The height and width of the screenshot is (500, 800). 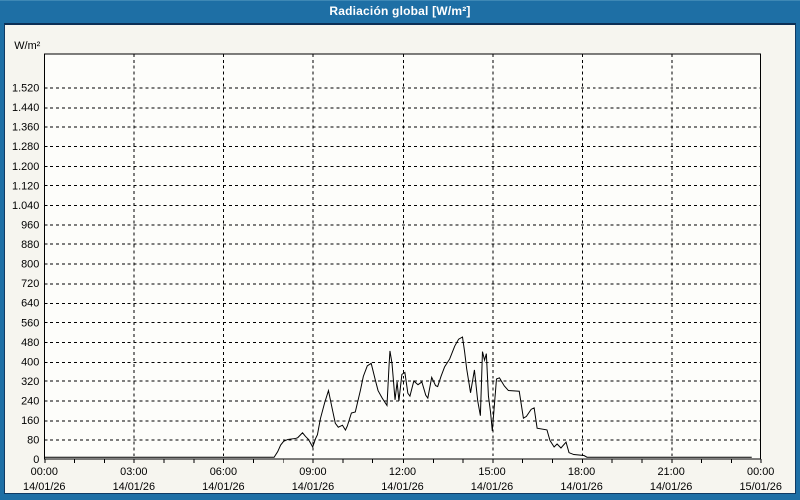 What do you see at coordinates (30, 245) in the screenshot?
I see `y-axis-tick-label: 880` at bounding box center [30, 245].